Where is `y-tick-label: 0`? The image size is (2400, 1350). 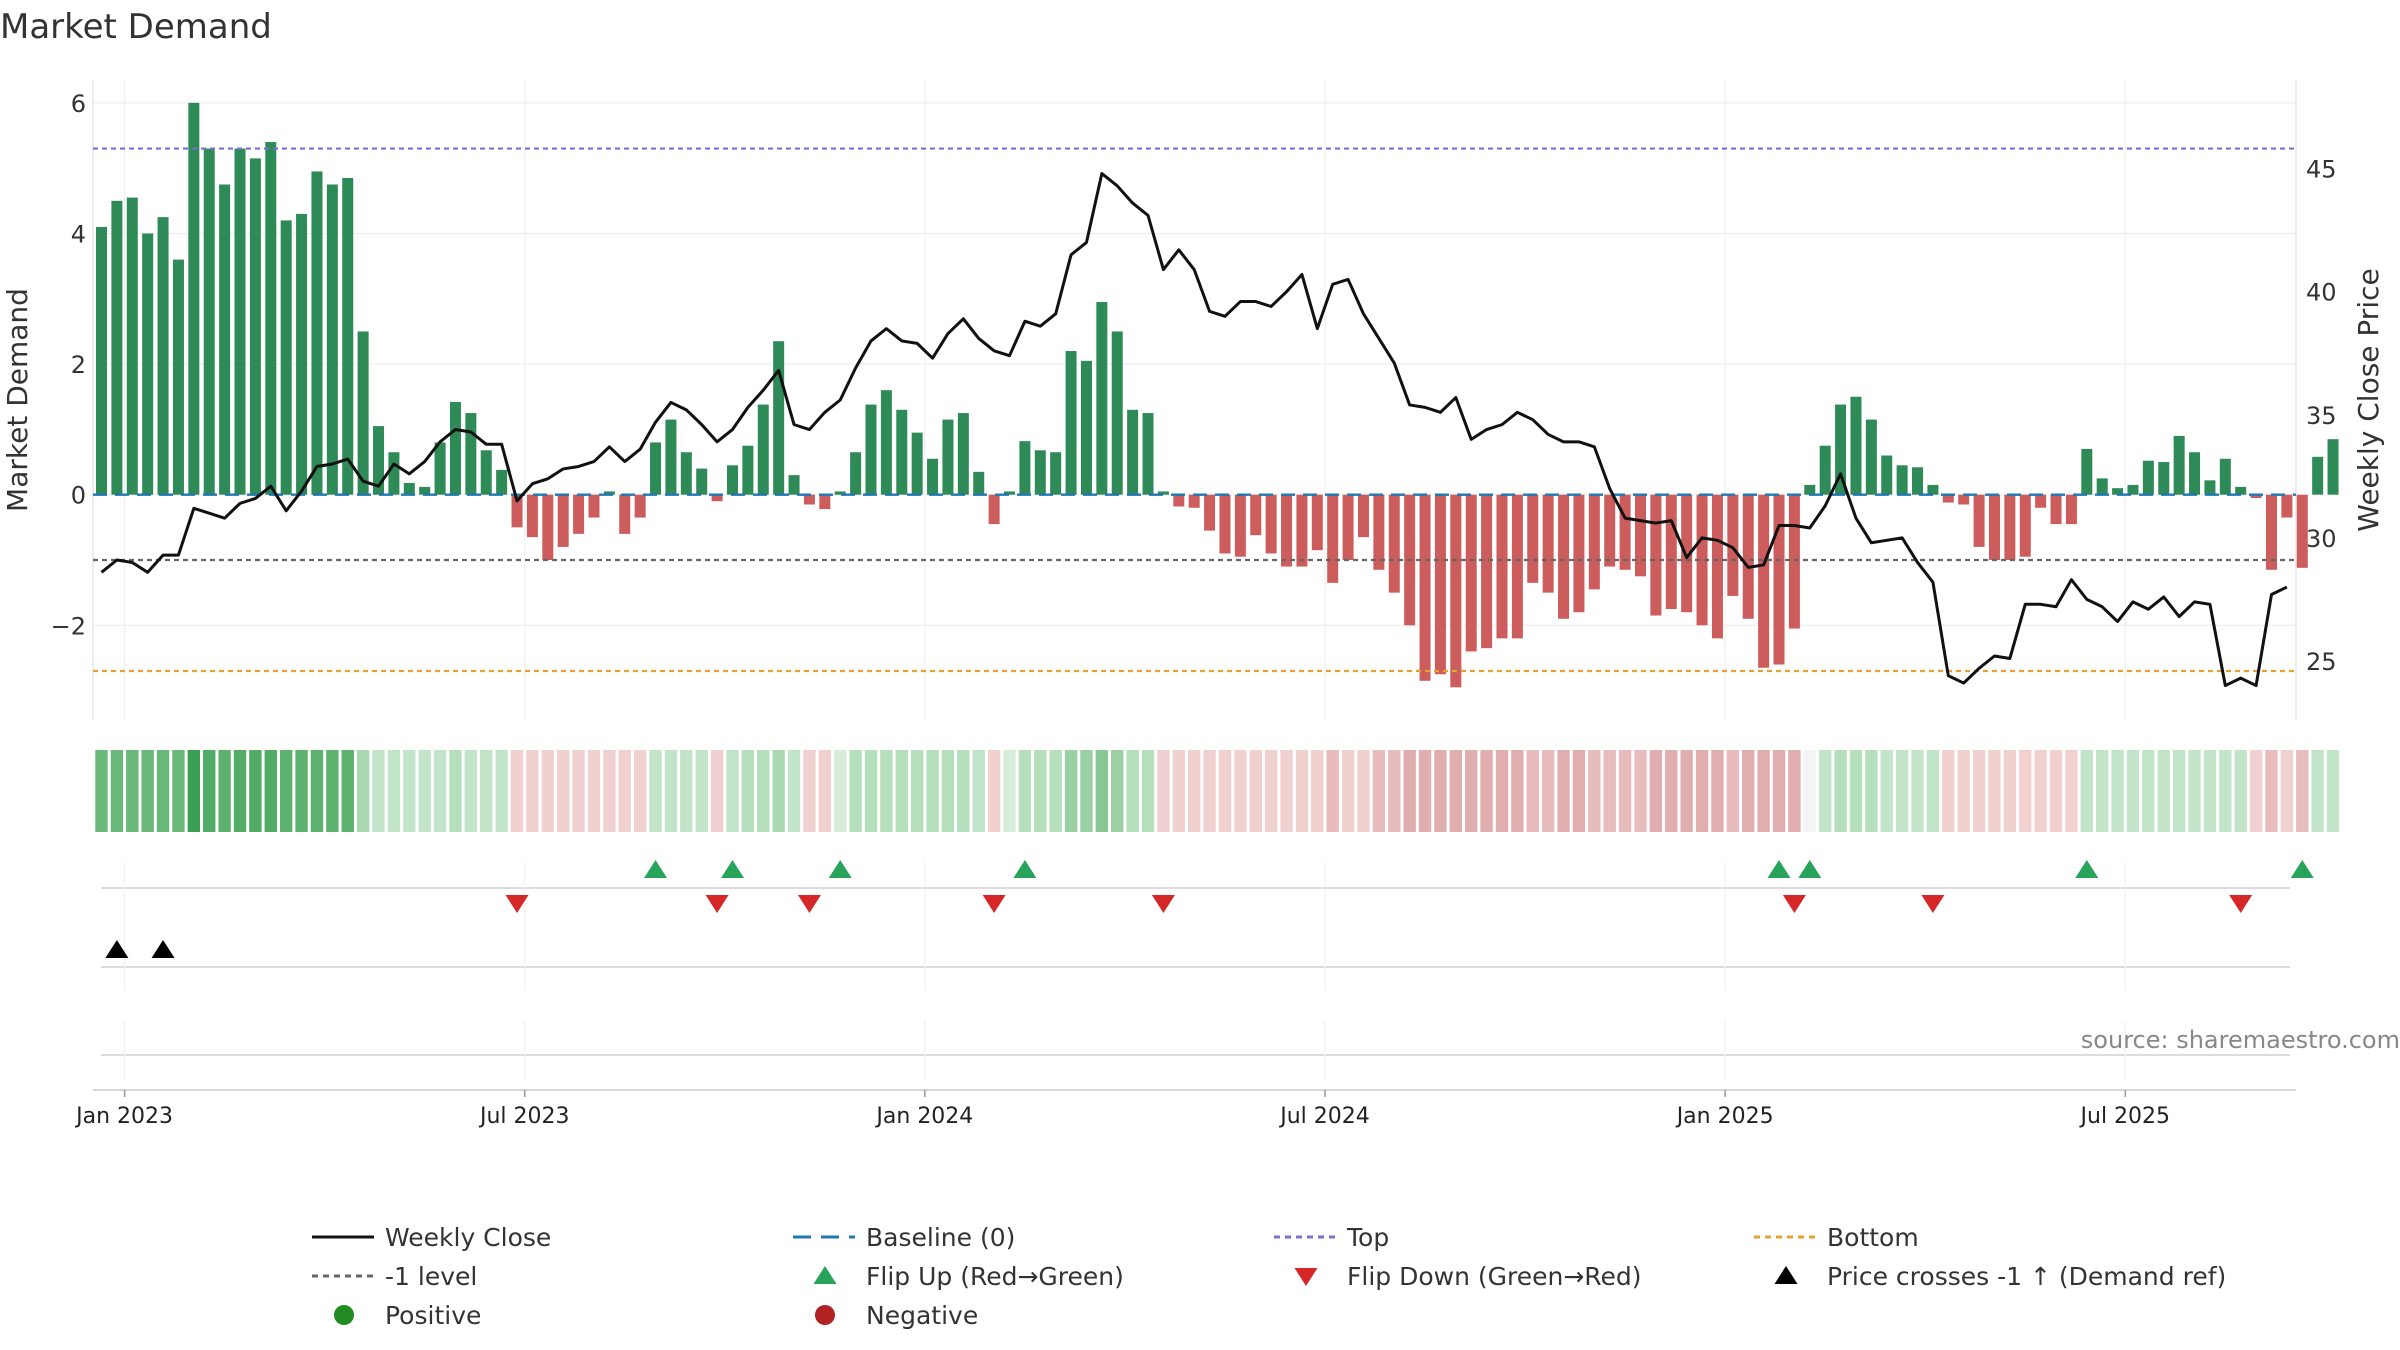 y-tick-label: 0 is located at coordinates (78, 496).